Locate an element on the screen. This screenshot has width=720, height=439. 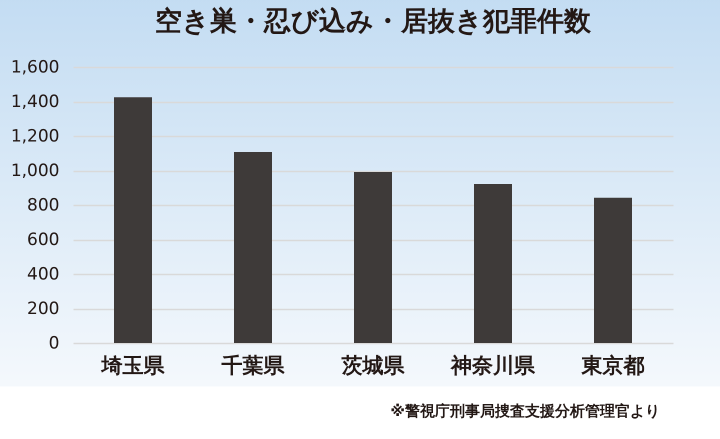
y-tick-label: 1,200 is located at coordinates (35, 136).